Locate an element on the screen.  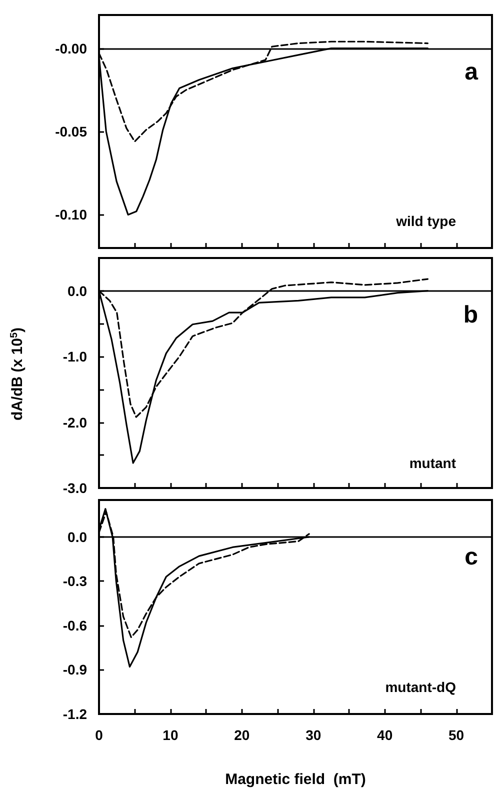
y-tick-label: -0.3 is located at coordinates (75, 581).